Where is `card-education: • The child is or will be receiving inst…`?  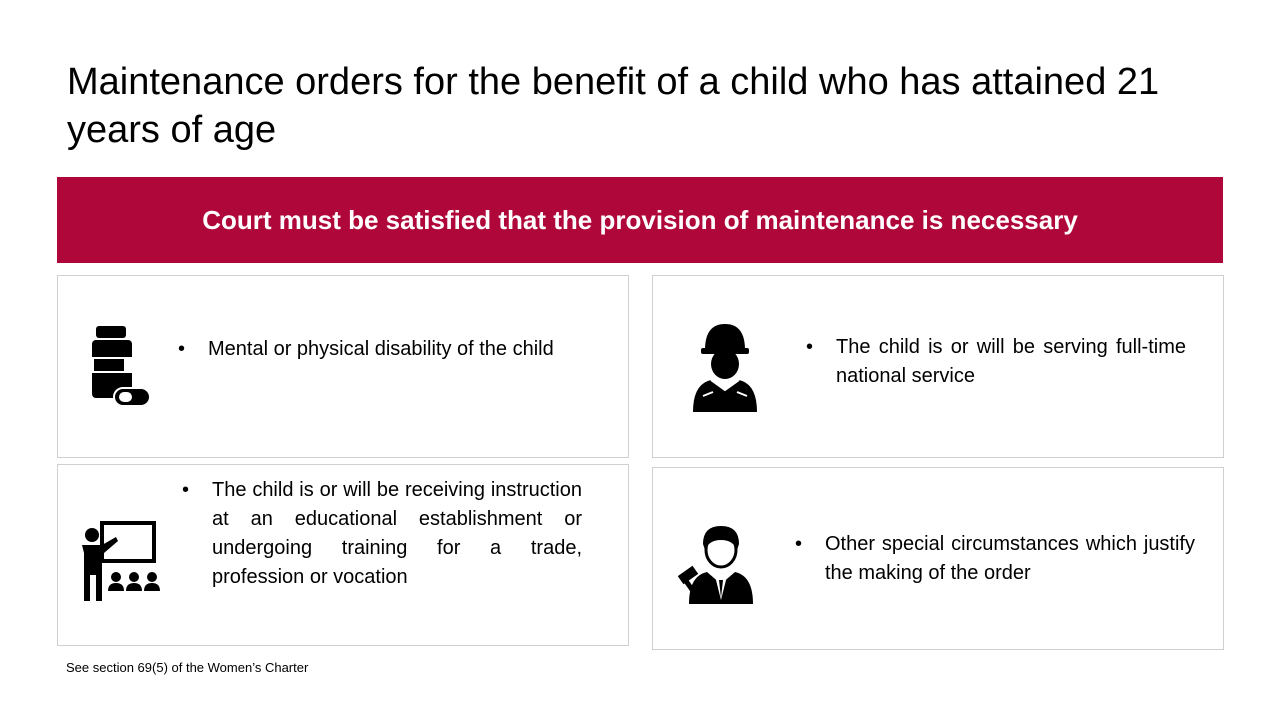
card-education: • The child is or will be receiving inst… is located at coordinates (343, 555).